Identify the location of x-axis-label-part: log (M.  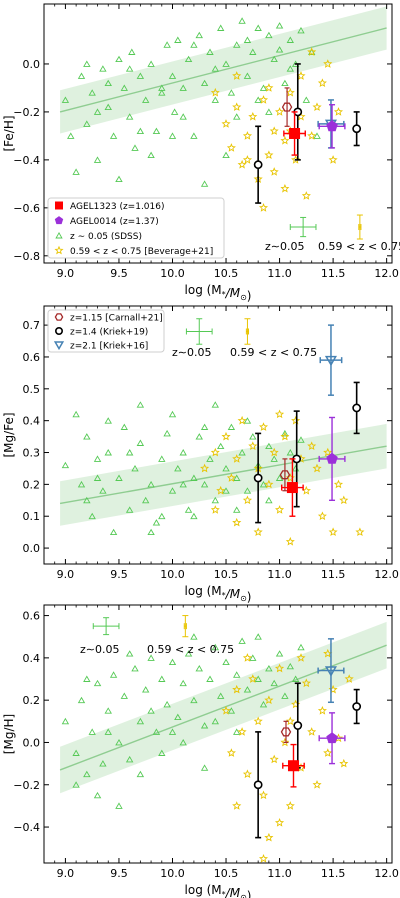
(203, 290).